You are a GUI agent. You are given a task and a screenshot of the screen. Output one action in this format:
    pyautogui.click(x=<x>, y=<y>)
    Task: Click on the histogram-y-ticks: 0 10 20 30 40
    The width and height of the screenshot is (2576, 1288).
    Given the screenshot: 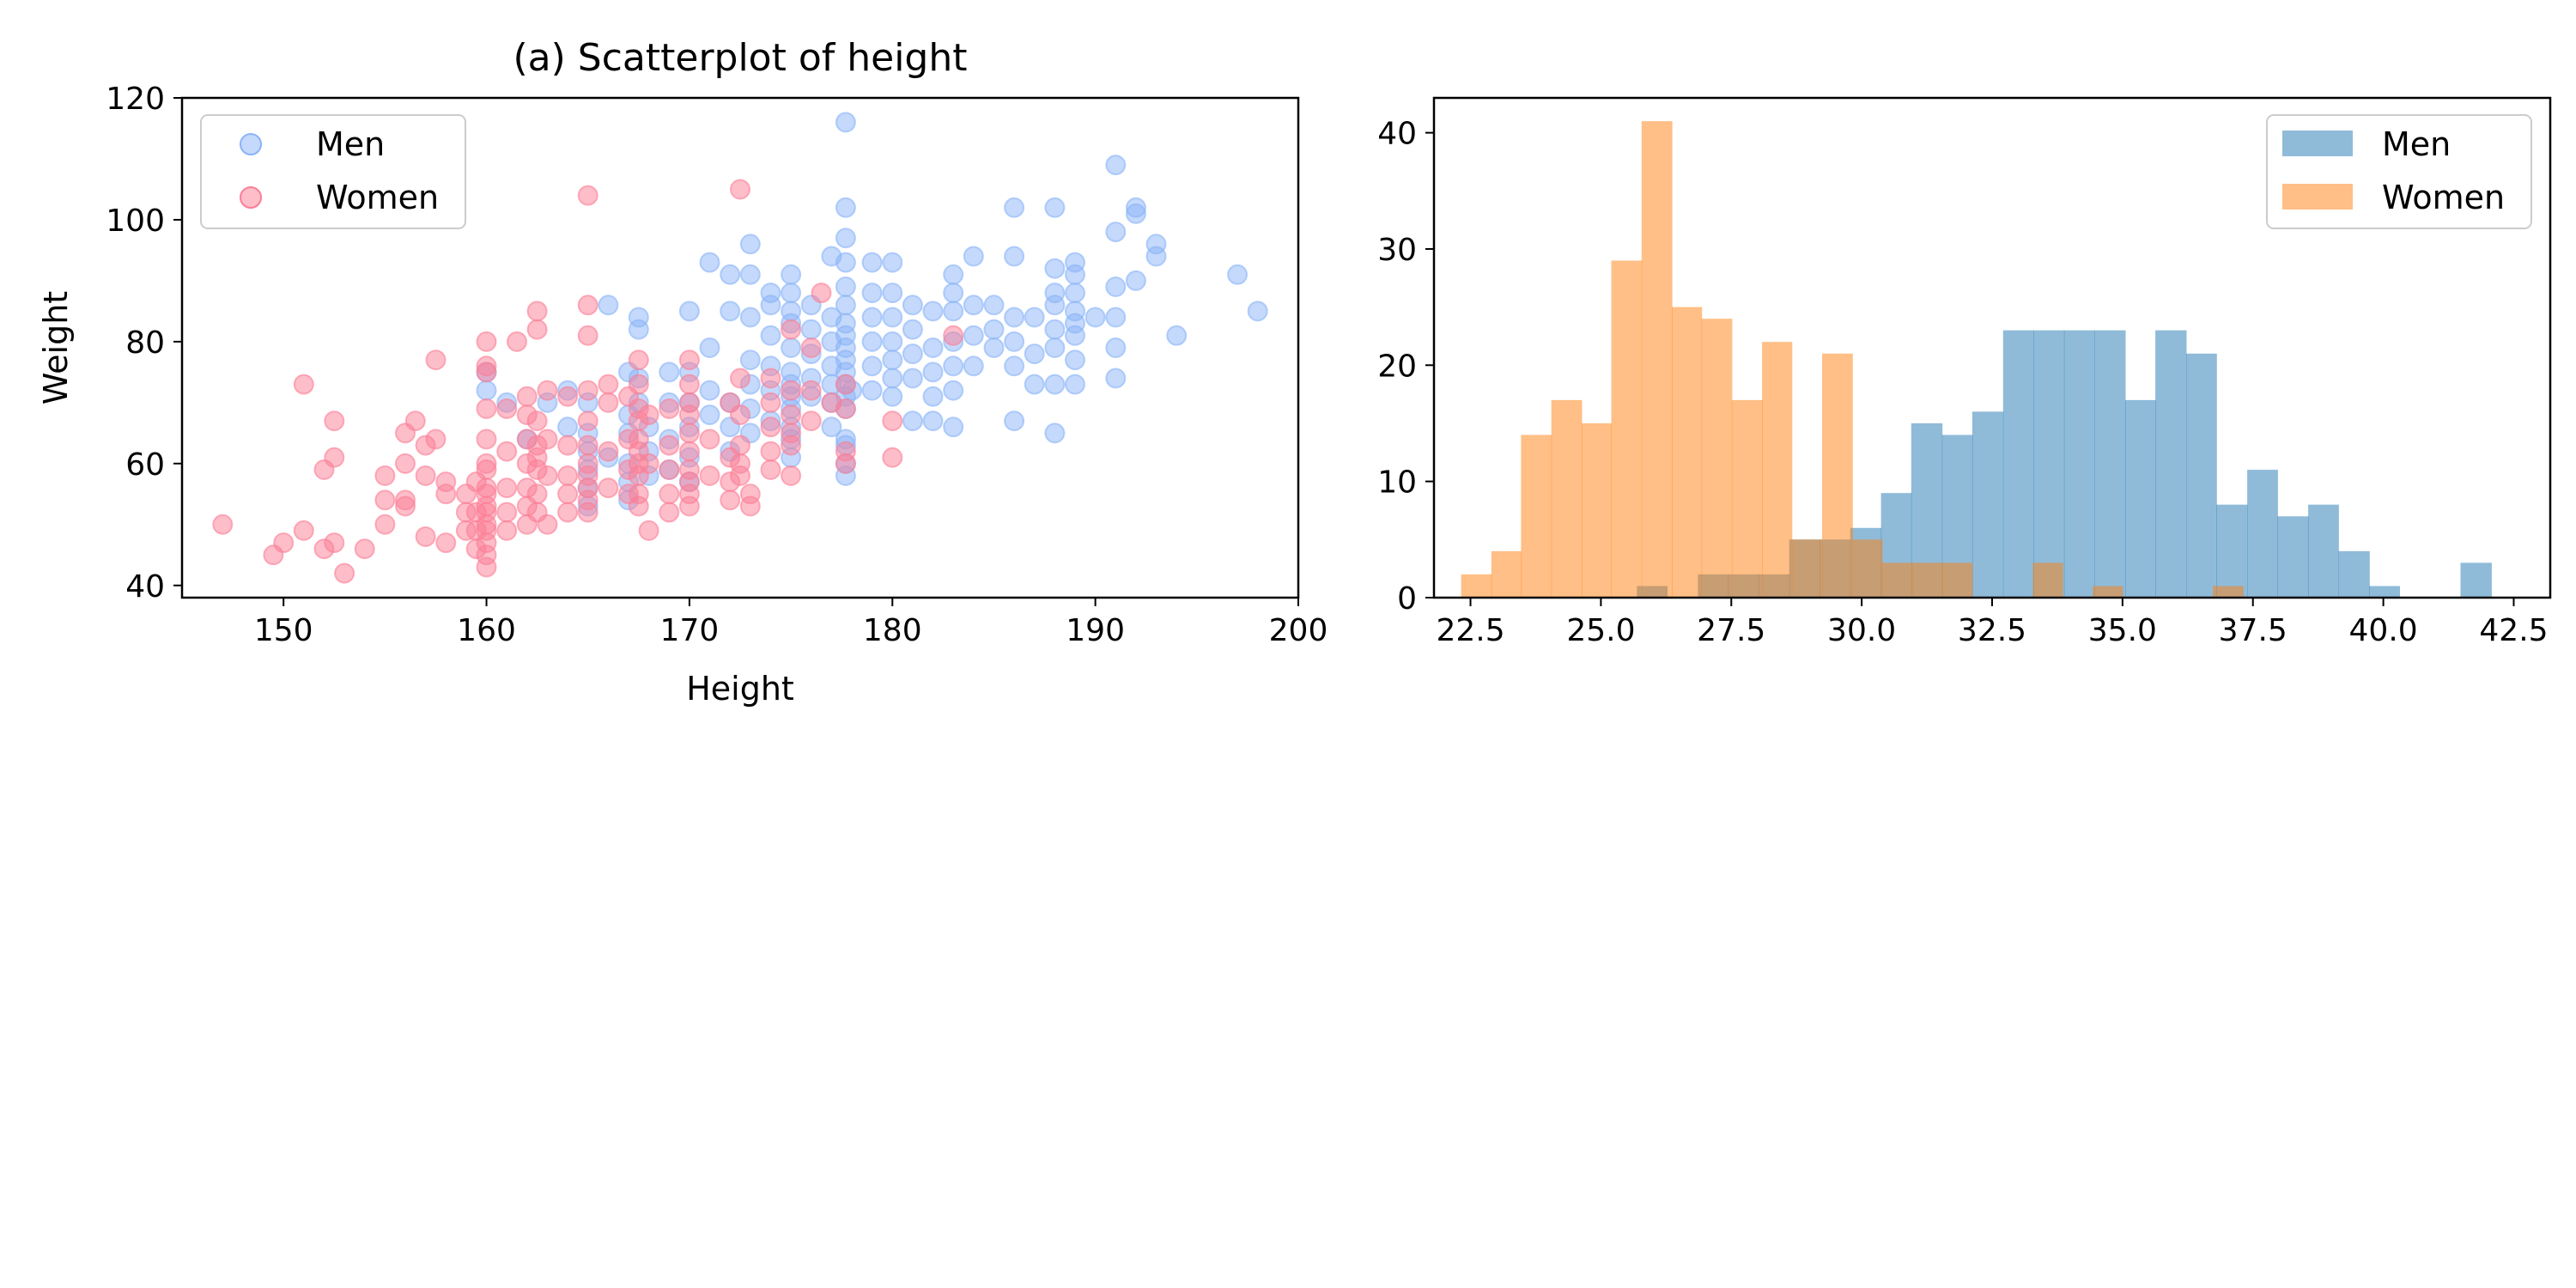 What is the action you would take?
    pyautogui.click(x=1405, y=367)
    